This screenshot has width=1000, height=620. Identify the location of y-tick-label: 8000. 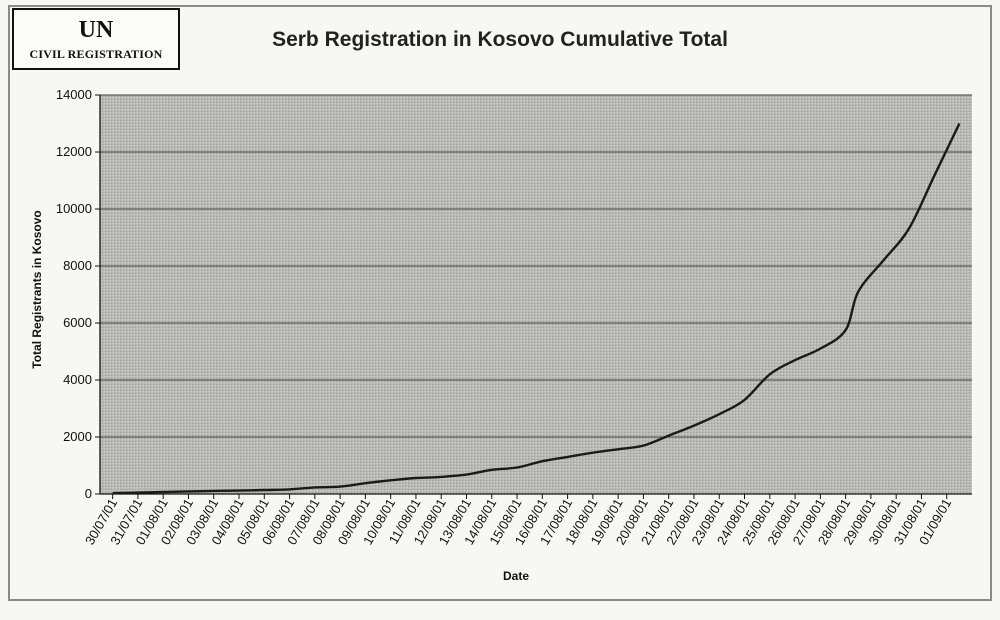
(77, 265).